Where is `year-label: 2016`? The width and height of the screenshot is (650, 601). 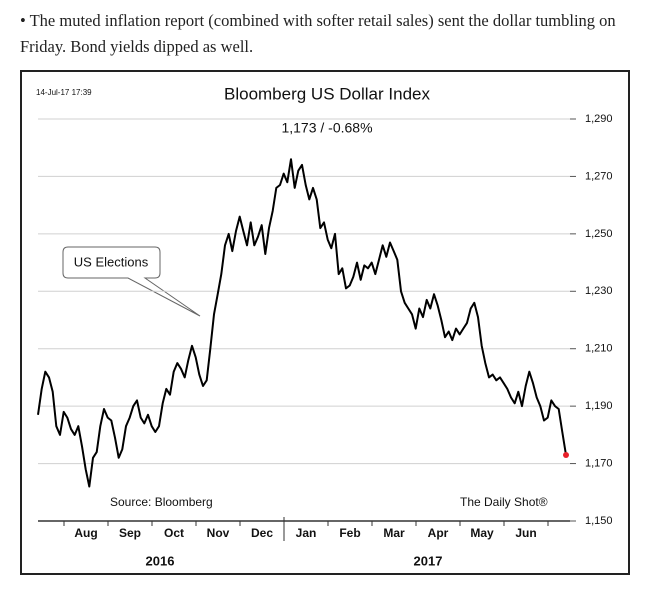 year-label: 2016 is located at coordinates (160, 560).